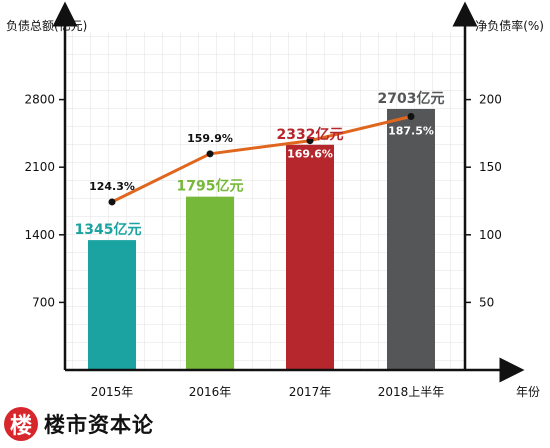 This screenshot has height=448, width=550. What do you see at coordinates (310, 154) in the screenshot?
I see `ratio-value-label: 169.6%` at bounding box center [310, 154].